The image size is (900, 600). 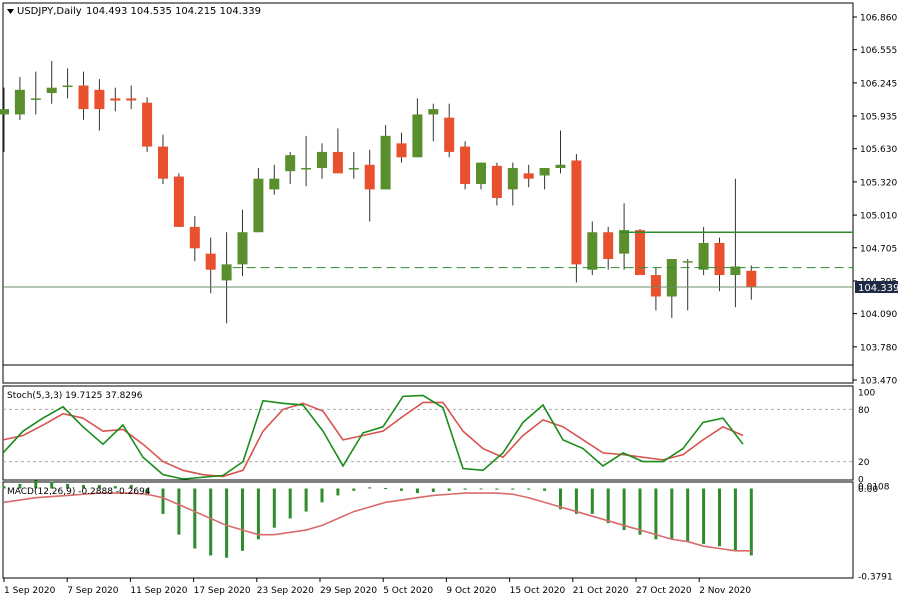 I want to click on price-tick-label: 103.780, so click(x=878, y=348).